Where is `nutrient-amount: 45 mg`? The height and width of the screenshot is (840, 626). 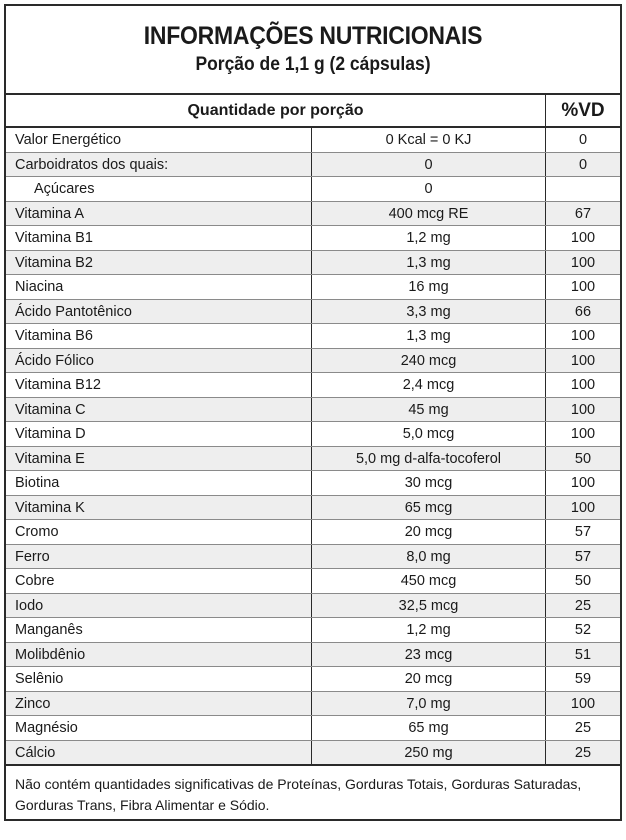 nutrient-amount: 45 mg is located at coordinates (429, 409).